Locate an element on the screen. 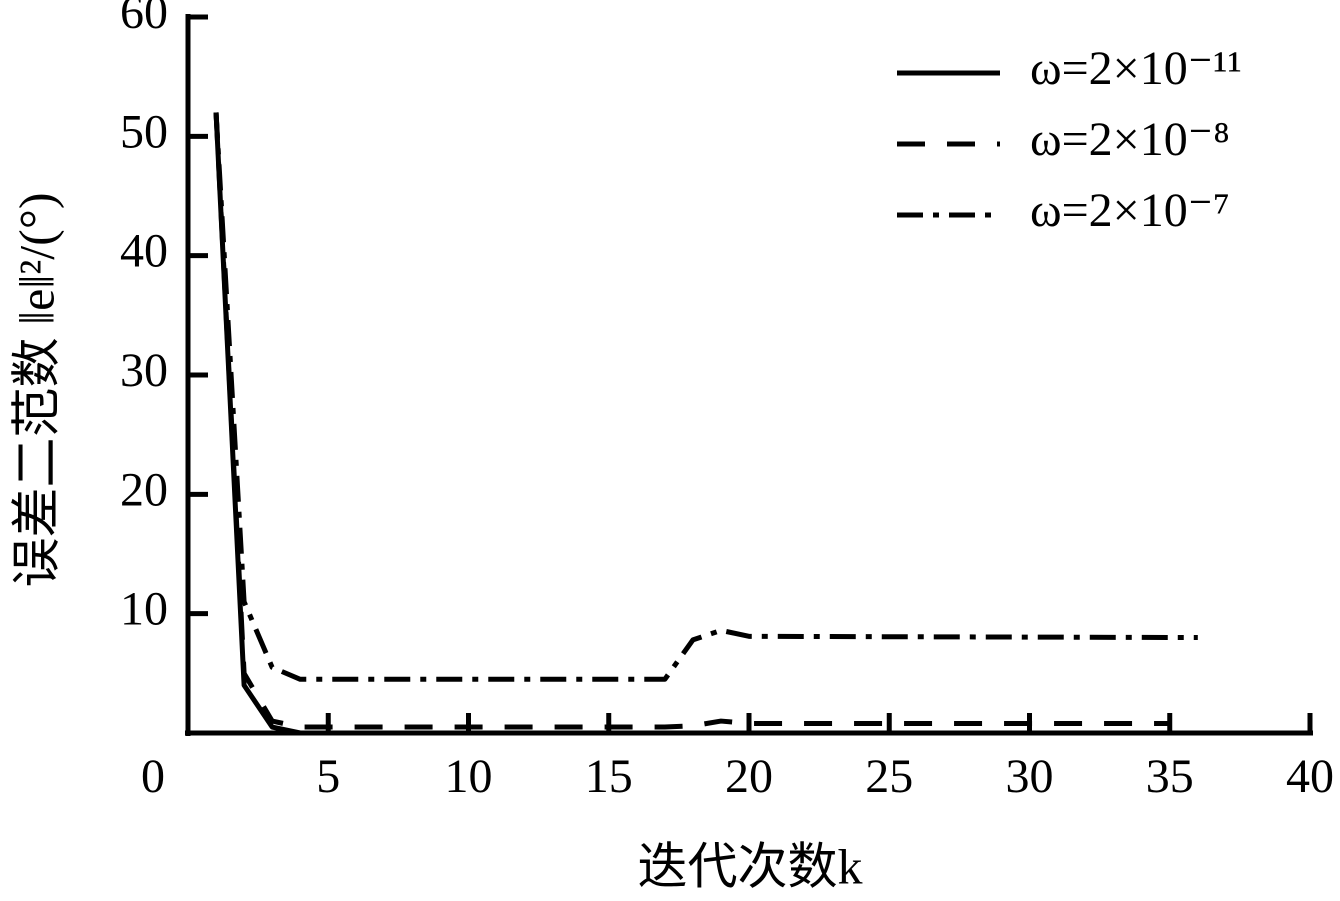 The image size is (1340, 901). y-tick-label: 20 is located at coordinates (144, 489).